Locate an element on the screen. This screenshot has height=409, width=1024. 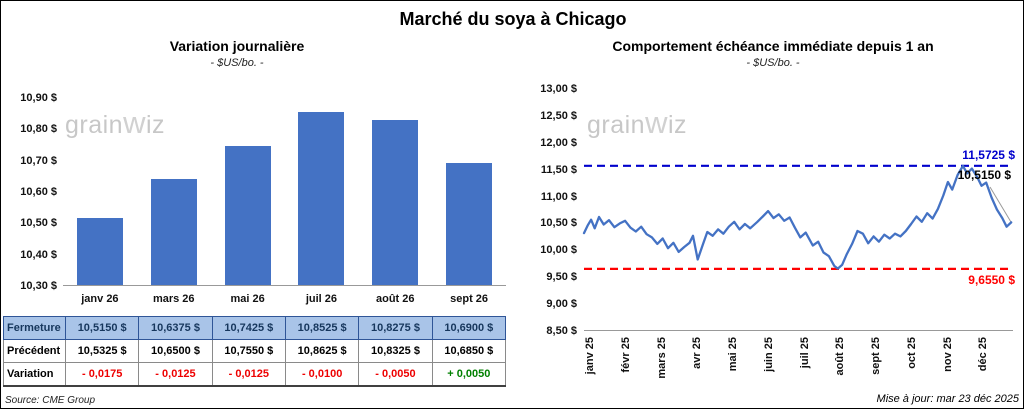
row-label: Fermeture is located at coordinates (34, 328).